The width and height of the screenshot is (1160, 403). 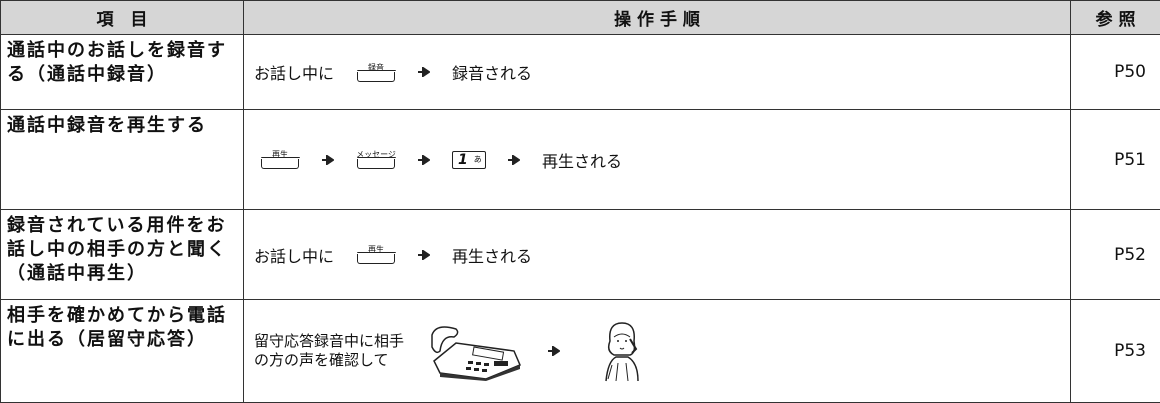 What do you see at coordinates (321, 360) in the screenshot?
I see `step-line: の方の声を確認して` at bounding box center [321, 360].